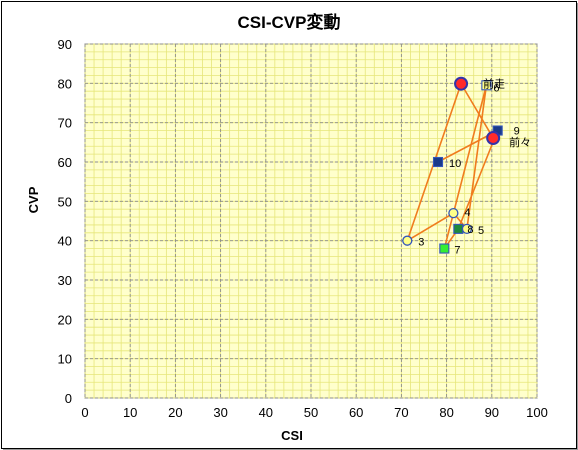 The height and width of the screenshot is (450, 578). Describe the element at coordinates (65, 83) in the screenshot. I see `y-tick-label: 80` at that location.